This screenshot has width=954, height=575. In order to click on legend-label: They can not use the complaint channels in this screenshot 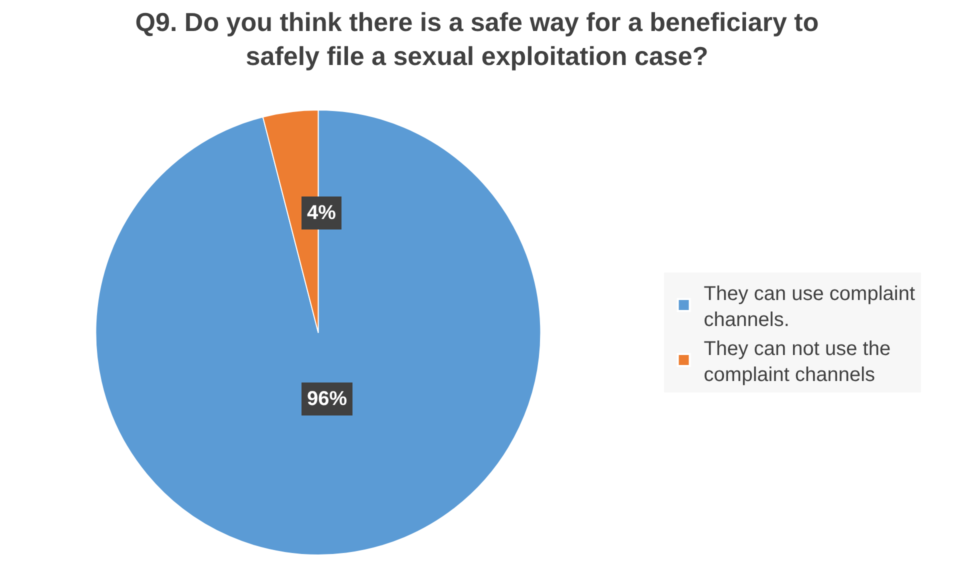, I will do `click(797, 362)`.